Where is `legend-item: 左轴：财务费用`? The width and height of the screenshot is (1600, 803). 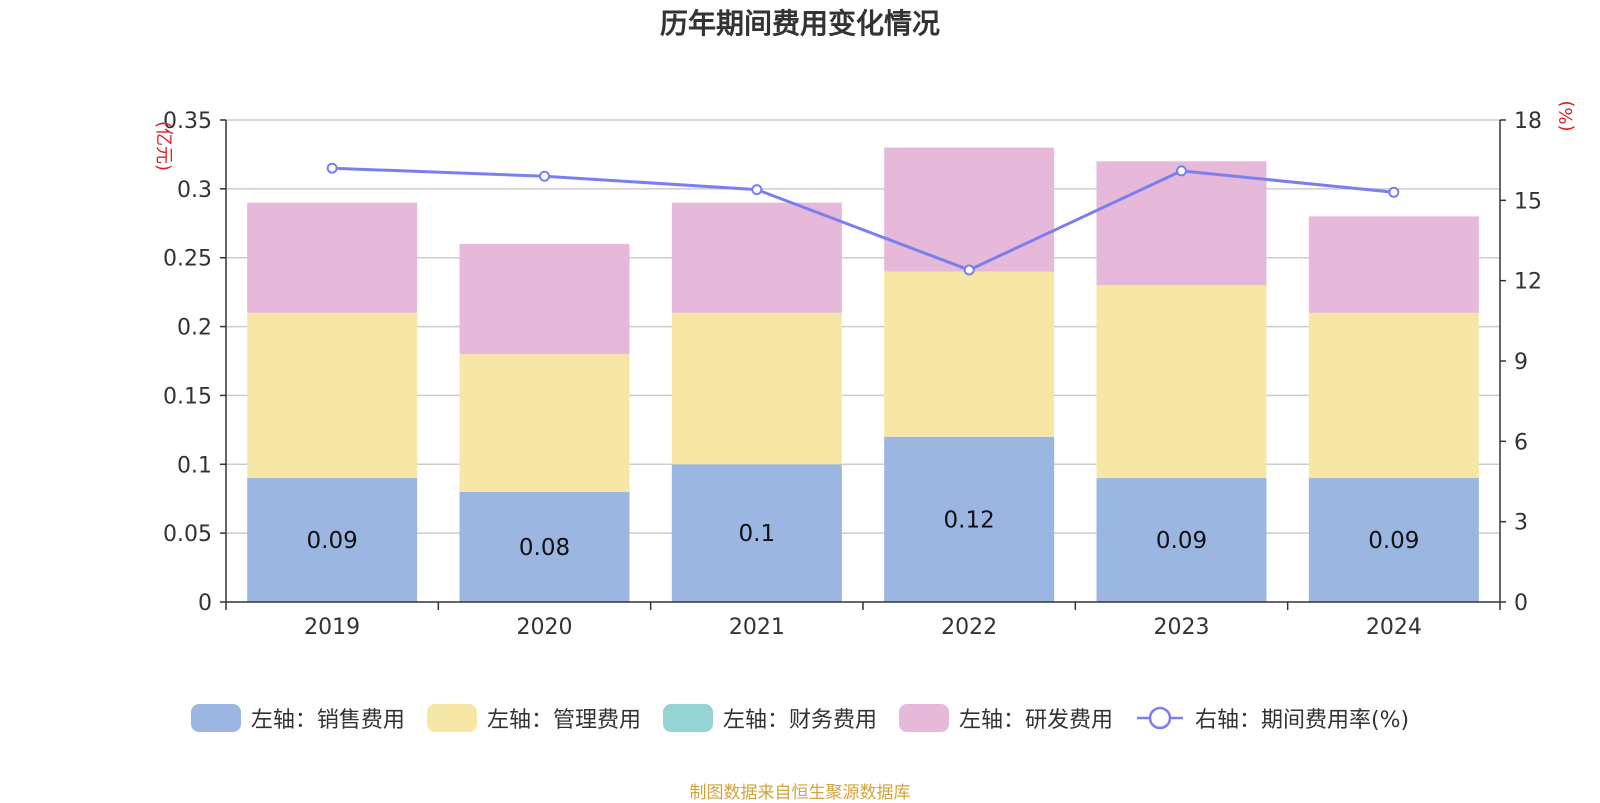 legend-item: 左轴：财务费用 is located at coordinates (769, 718).